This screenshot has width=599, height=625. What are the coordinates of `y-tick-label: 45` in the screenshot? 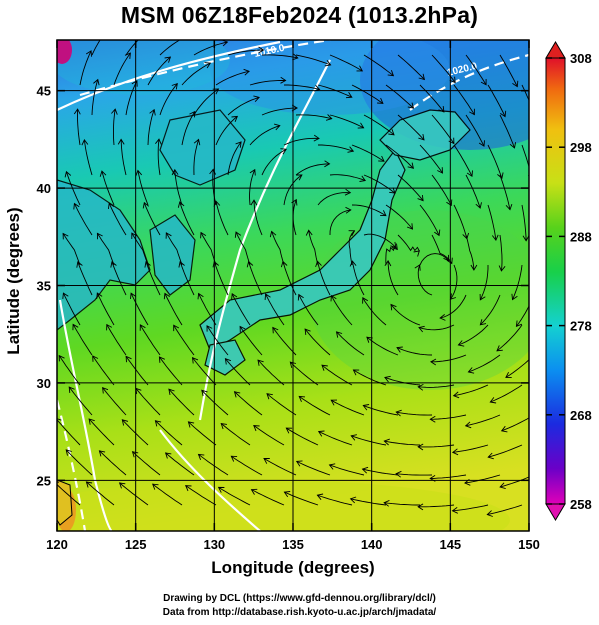 It's located at (44, 91).